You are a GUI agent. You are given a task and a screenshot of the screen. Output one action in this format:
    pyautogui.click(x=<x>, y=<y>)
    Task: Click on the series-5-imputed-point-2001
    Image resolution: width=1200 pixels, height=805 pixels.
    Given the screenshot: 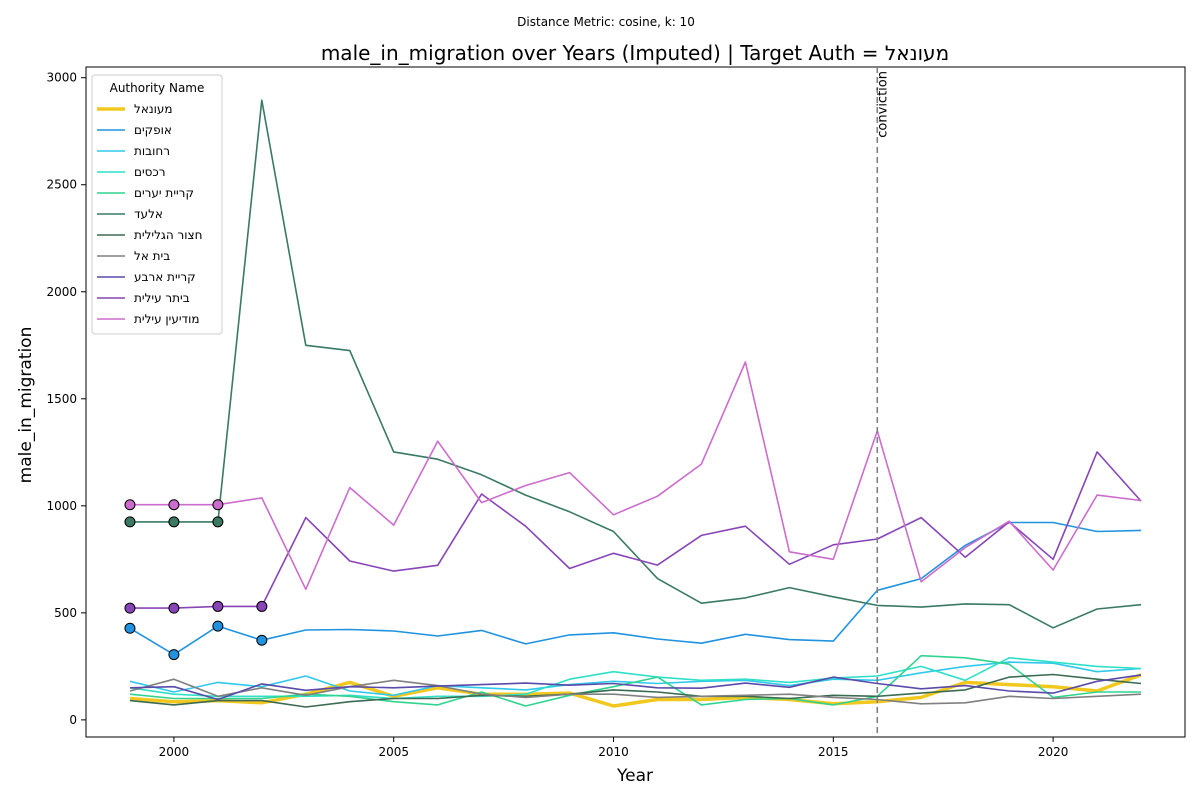 What is the action you would take?
    pyautogui.click(x=218, y=522)
    